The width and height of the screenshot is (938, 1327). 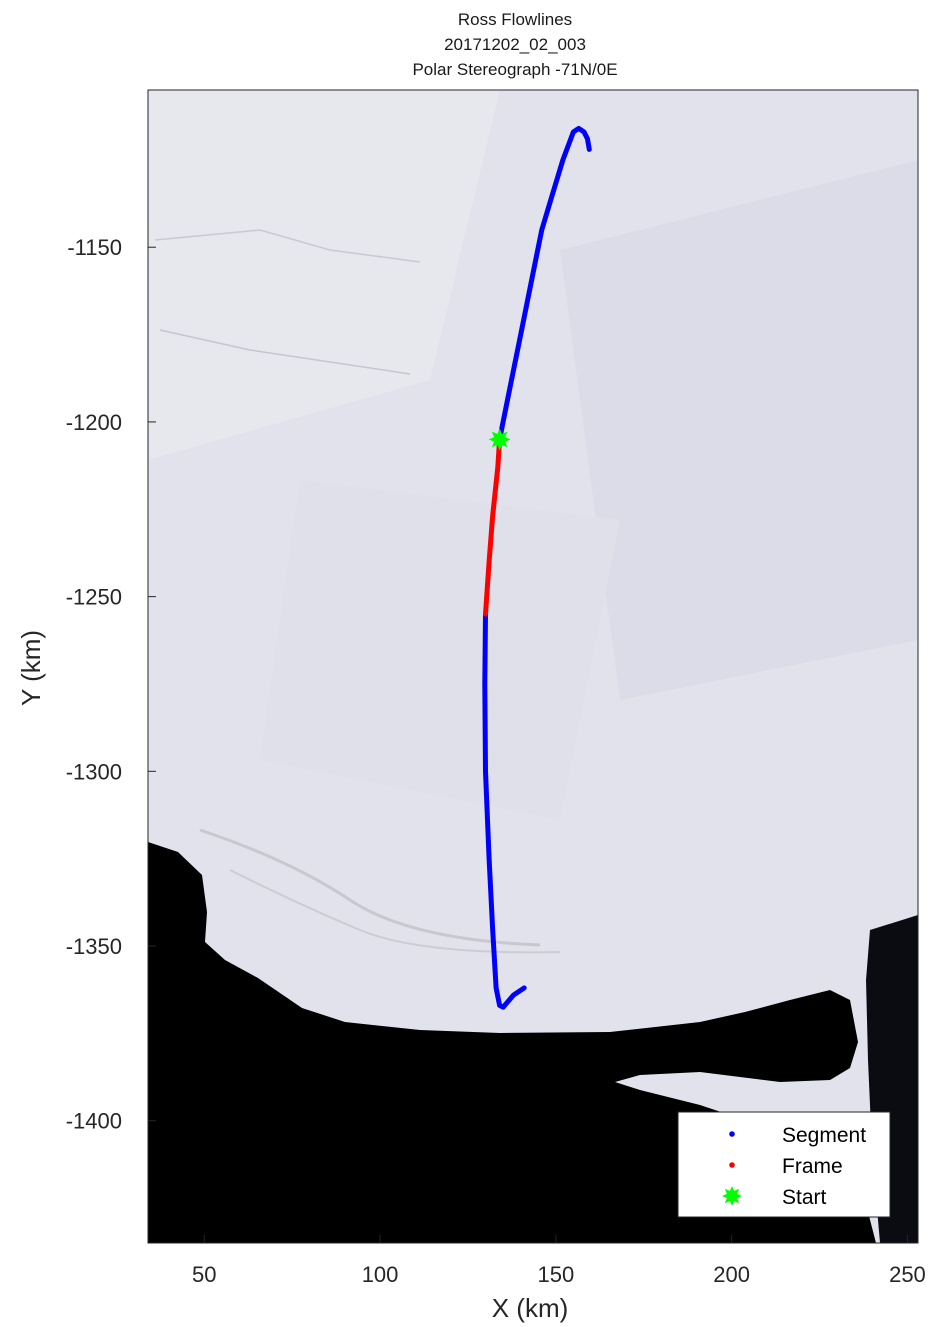 I want to click on legend-marker-start, so click(x=732, y=1196).